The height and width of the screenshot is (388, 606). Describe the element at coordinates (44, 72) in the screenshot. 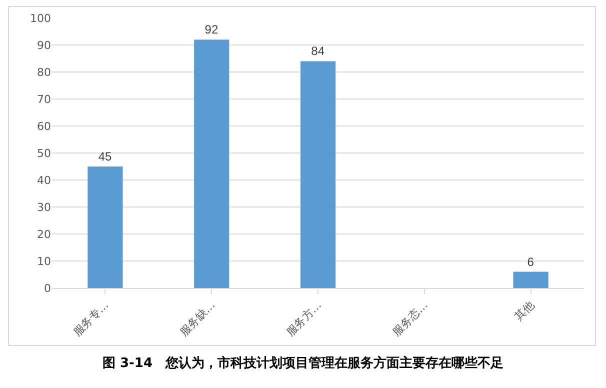

I see `y-tick-label: 80` at that location.